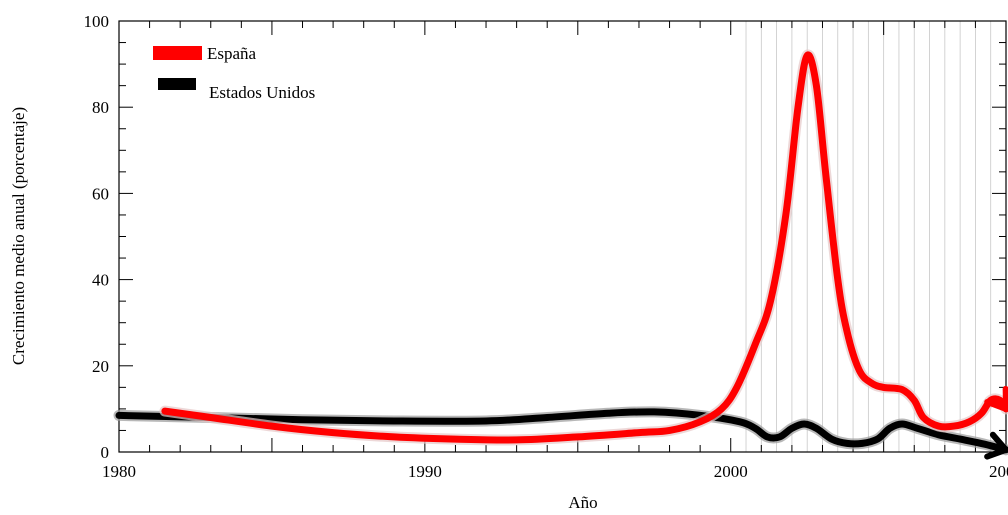  What do you see at coordinates (100, 280) in the screenshot?
I see `y-tick-label: 40` at bounding box center [100, 280].